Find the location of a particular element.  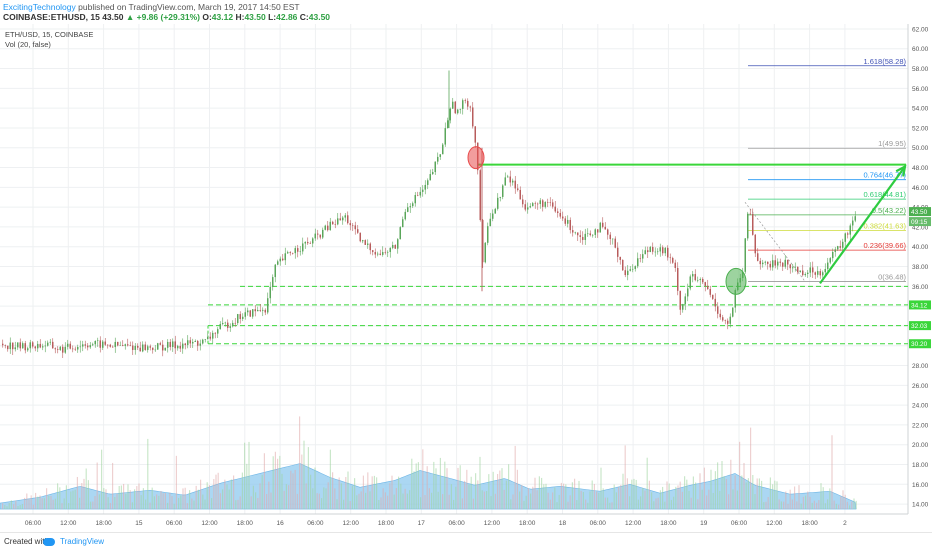

time-axis-tick: 06:00 is located at coordinates (739, 523).